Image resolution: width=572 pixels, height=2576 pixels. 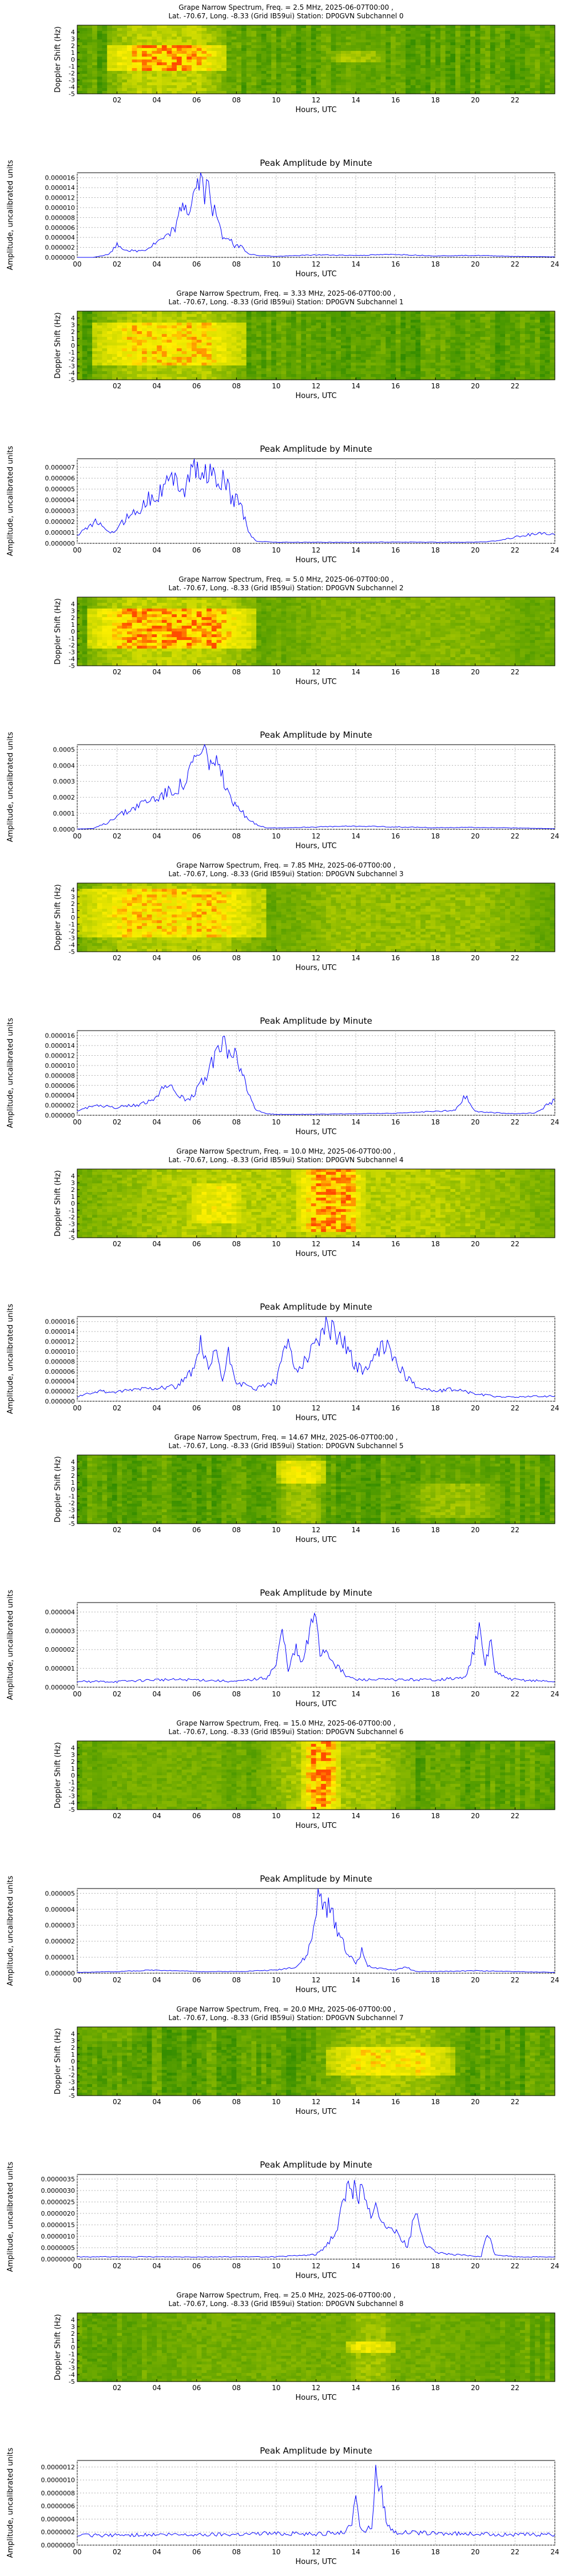 What do you see at coordinates (276, 386) in the screenshot?
I see `x-tick-label: 10` at bounding box center [276, 386].